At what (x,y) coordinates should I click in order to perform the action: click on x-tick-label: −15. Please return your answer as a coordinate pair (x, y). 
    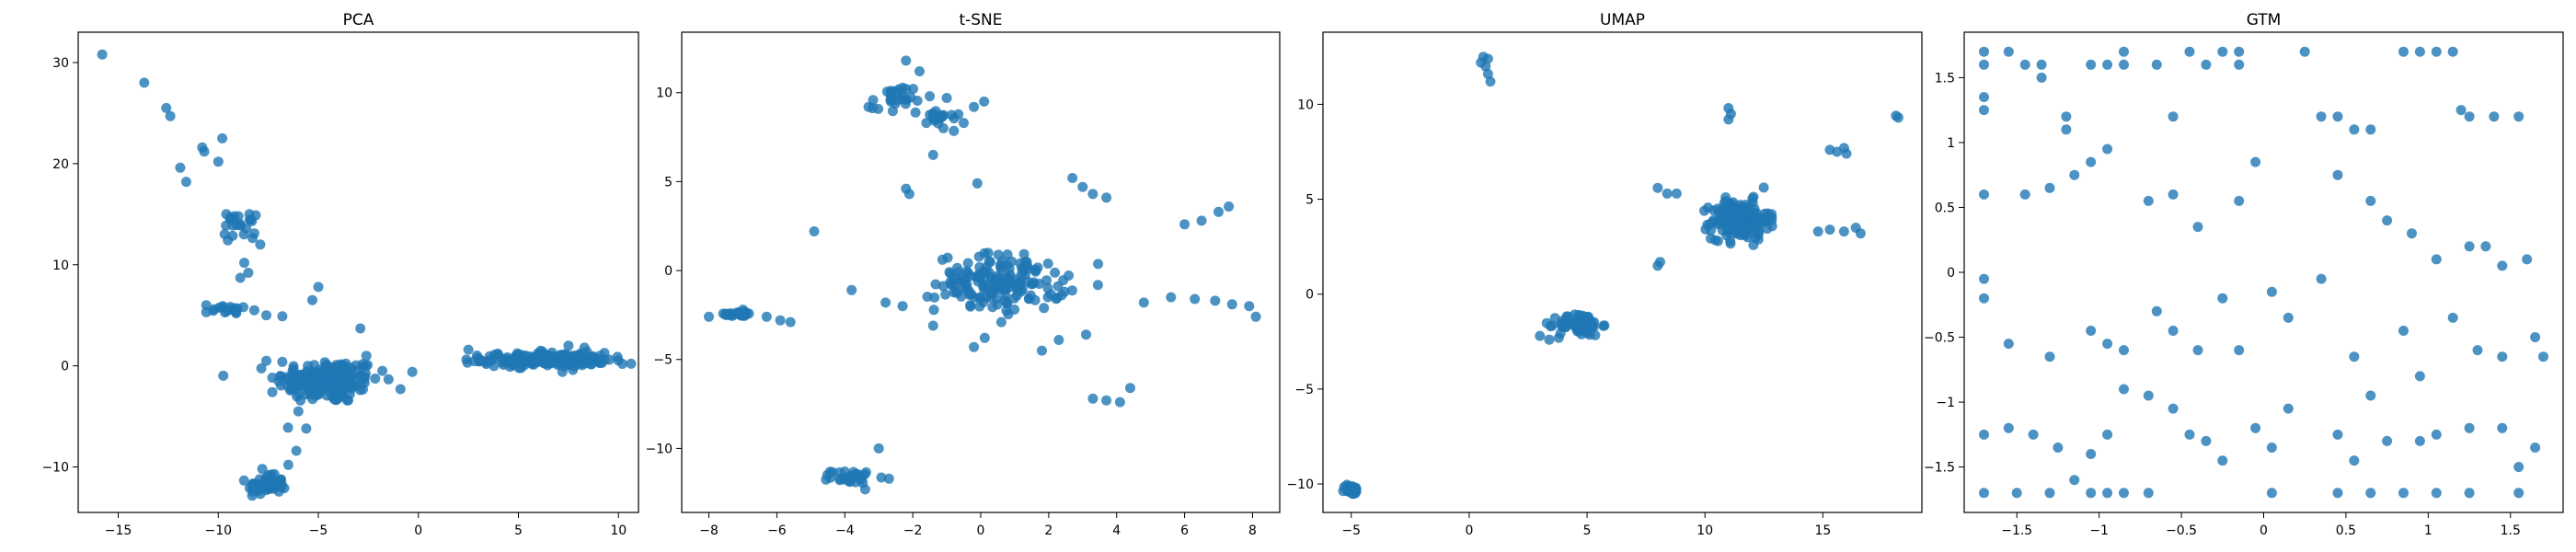
    Looking at the image, I should click on (118, 530).